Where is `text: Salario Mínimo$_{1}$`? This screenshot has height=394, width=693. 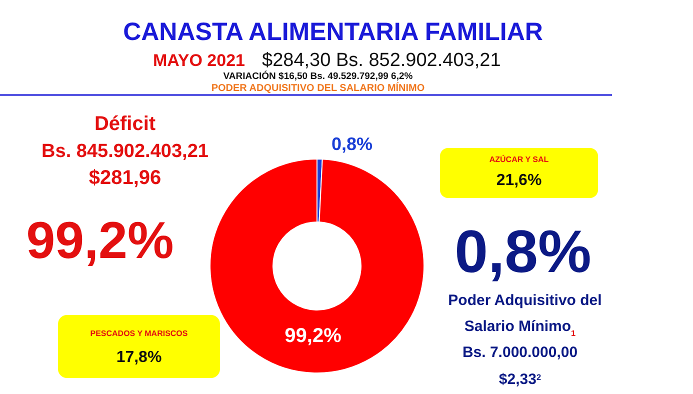
text: Salario Mínimo$_{1}$ is located at coordinates (520, 328).